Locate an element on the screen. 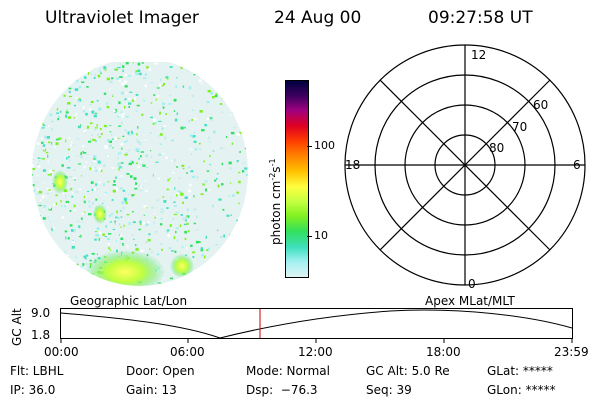 The width and height of the screenshot is (600, 400). glat-info: GLat: ***** is located at coordinates (520, 371).